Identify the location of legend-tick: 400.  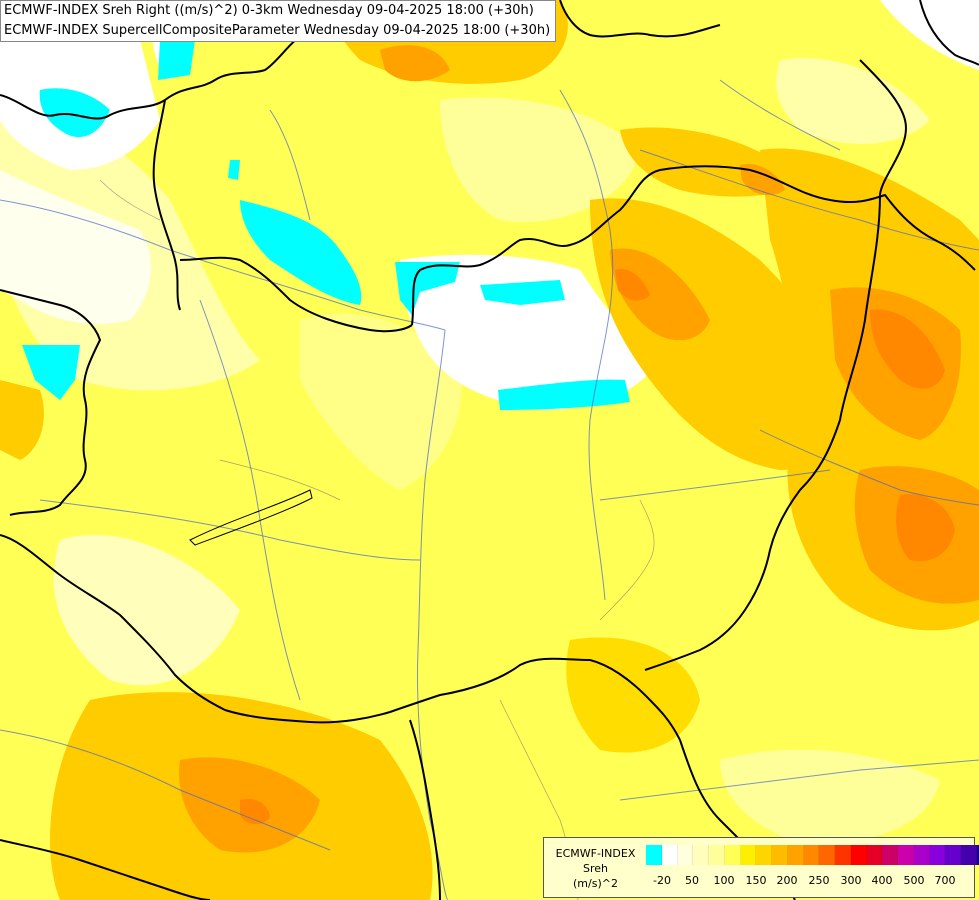
(882, 880).